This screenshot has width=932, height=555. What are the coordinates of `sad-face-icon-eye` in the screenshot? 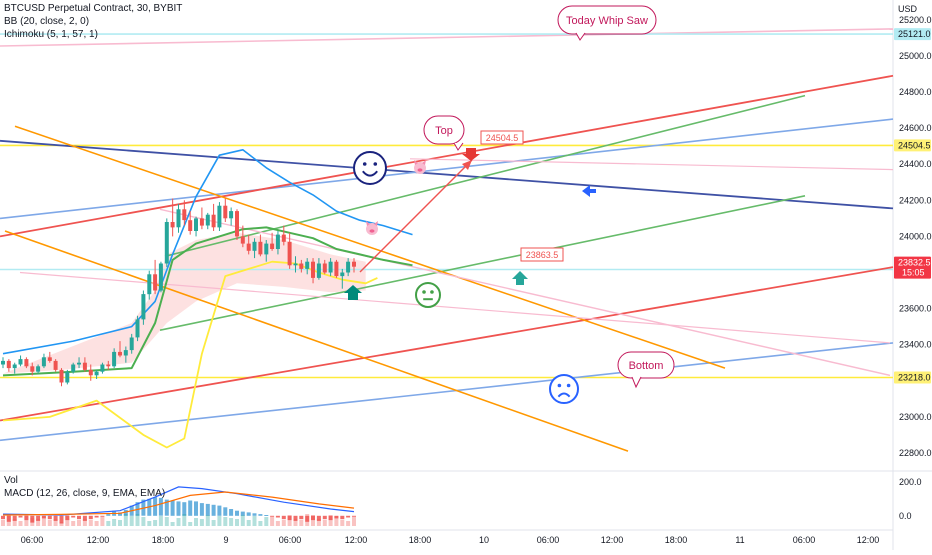 It's located at (559, 385).